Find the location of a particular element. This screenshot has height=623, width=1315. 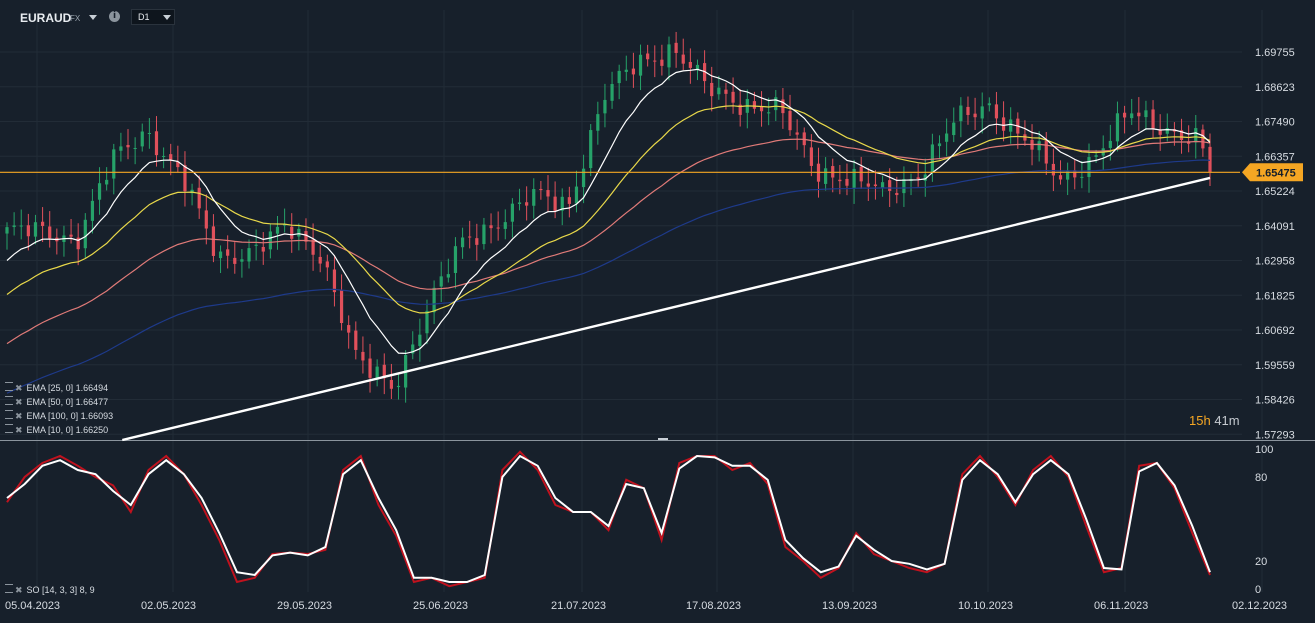

symbol-label: EURAUD is located at coordinates (46, 18).